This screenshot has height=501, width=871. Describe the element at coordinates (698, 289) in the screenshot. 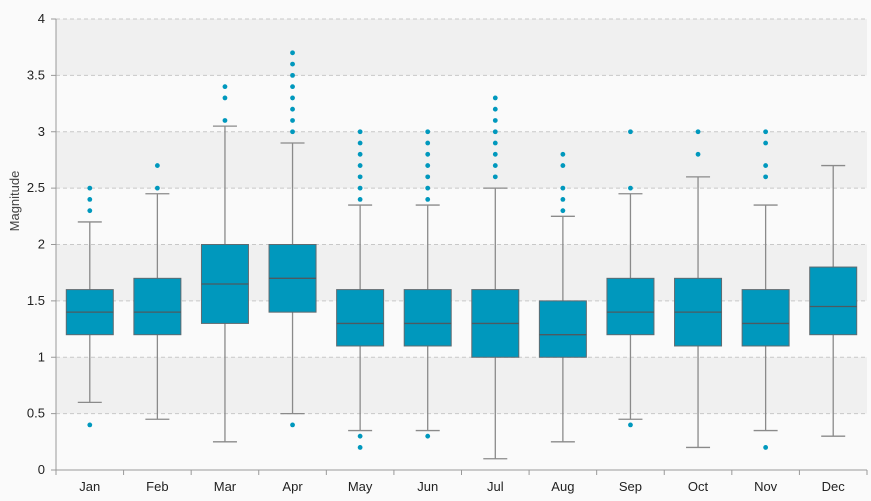

I see `box-oct` at that location.